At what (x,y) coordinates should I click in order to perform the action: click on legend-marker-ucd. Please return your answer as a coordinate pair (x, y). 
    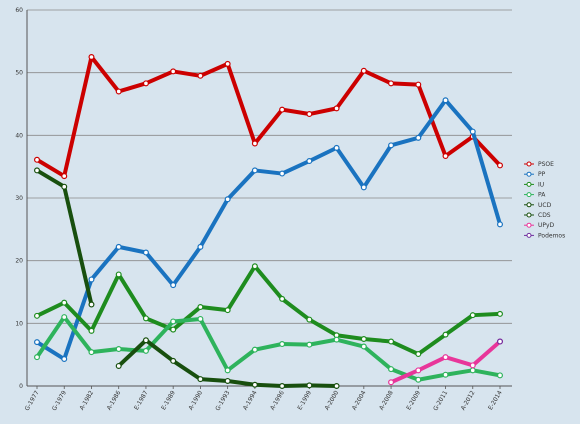
    Looking at the image, I should click on (529, 205).